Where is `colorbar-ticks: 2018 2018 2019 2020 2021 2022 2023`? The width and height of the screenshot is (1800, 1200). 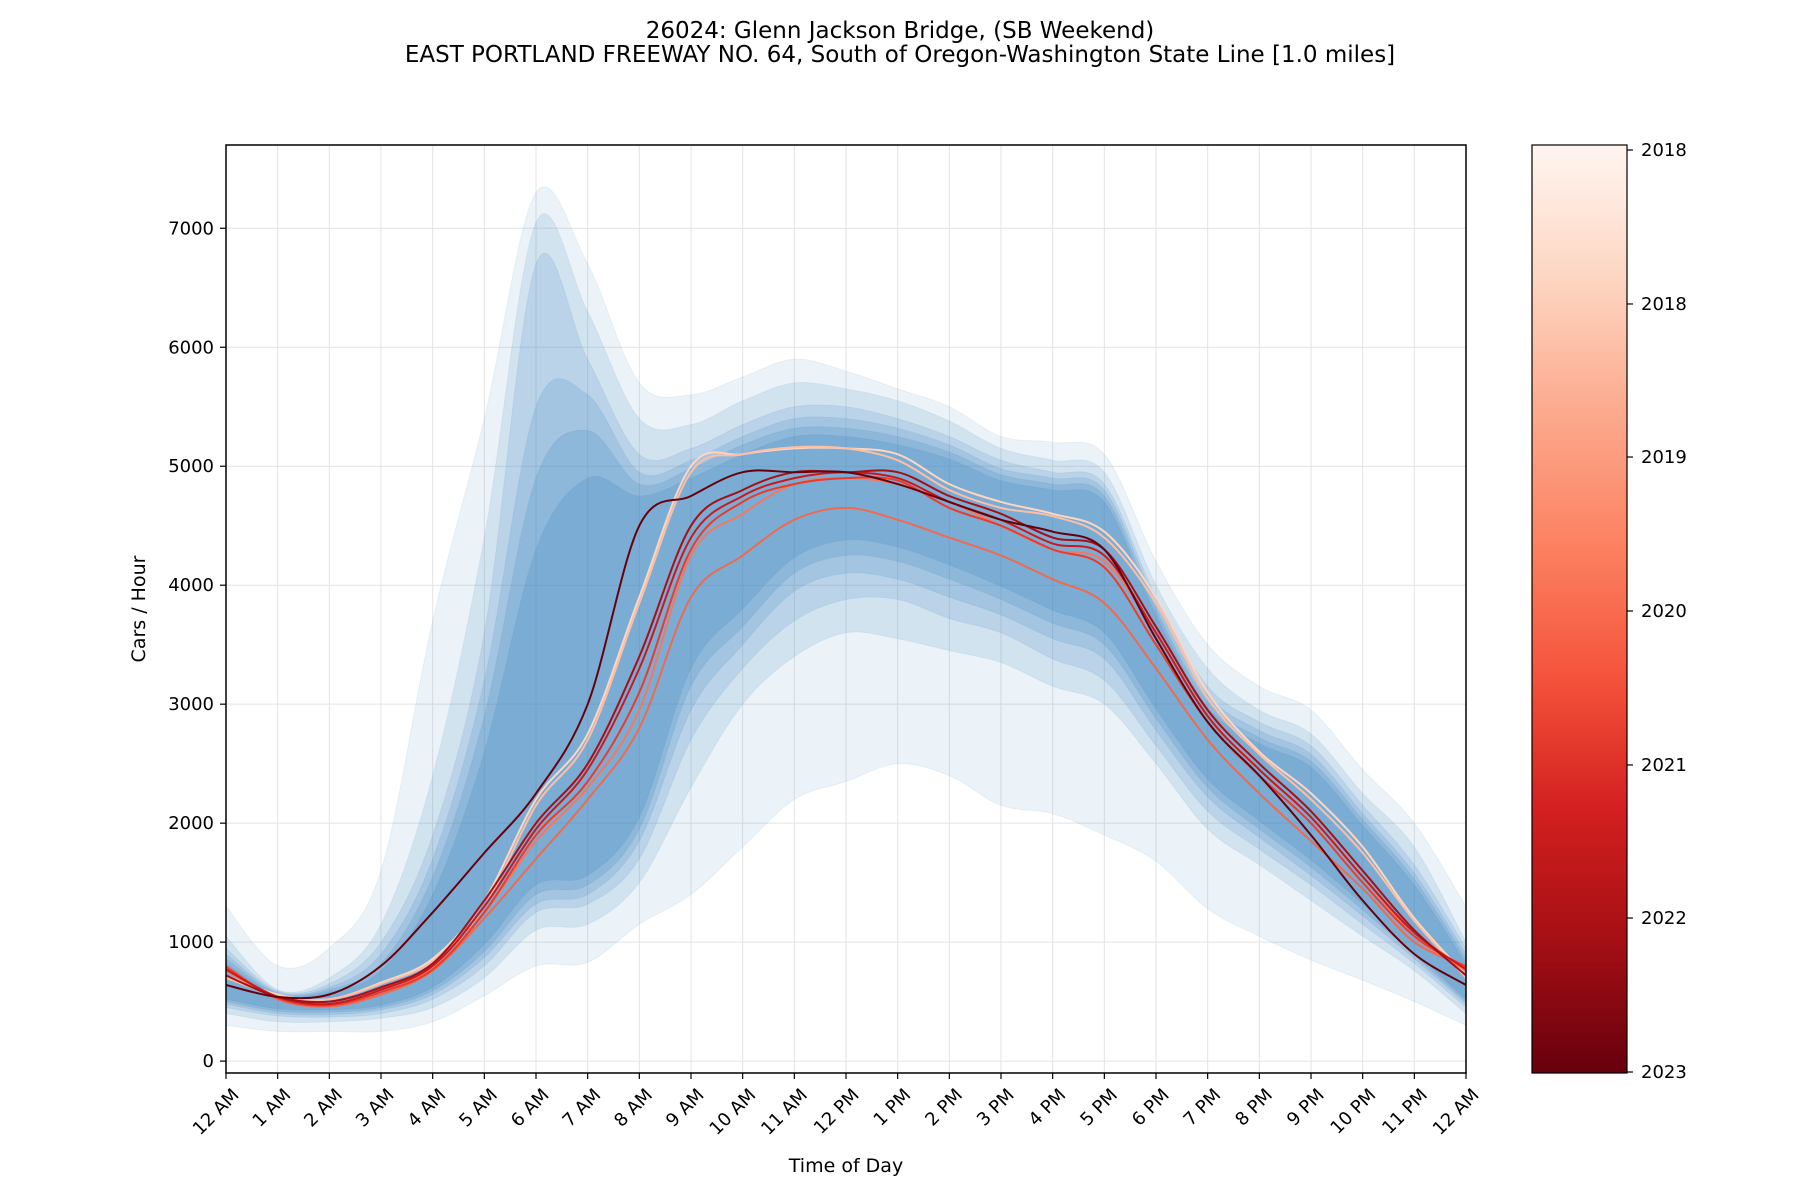 colorbar-ticks: 2018 2018 2019 2020 2021 2022 2023 is located at coordinates (1657, 611).